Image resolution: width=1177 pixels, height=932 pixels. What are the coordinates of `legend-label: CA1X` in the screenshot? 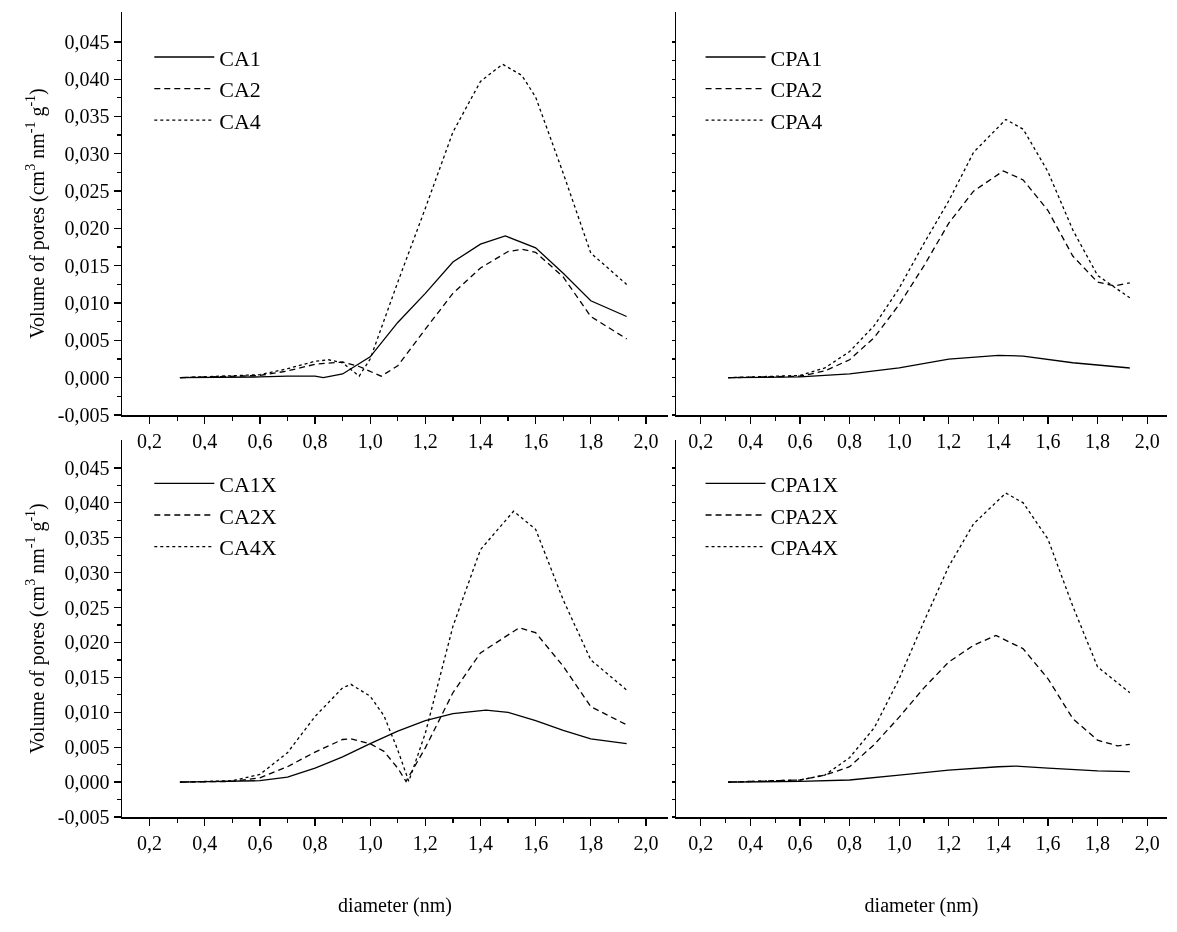 It's located at (248, 484).